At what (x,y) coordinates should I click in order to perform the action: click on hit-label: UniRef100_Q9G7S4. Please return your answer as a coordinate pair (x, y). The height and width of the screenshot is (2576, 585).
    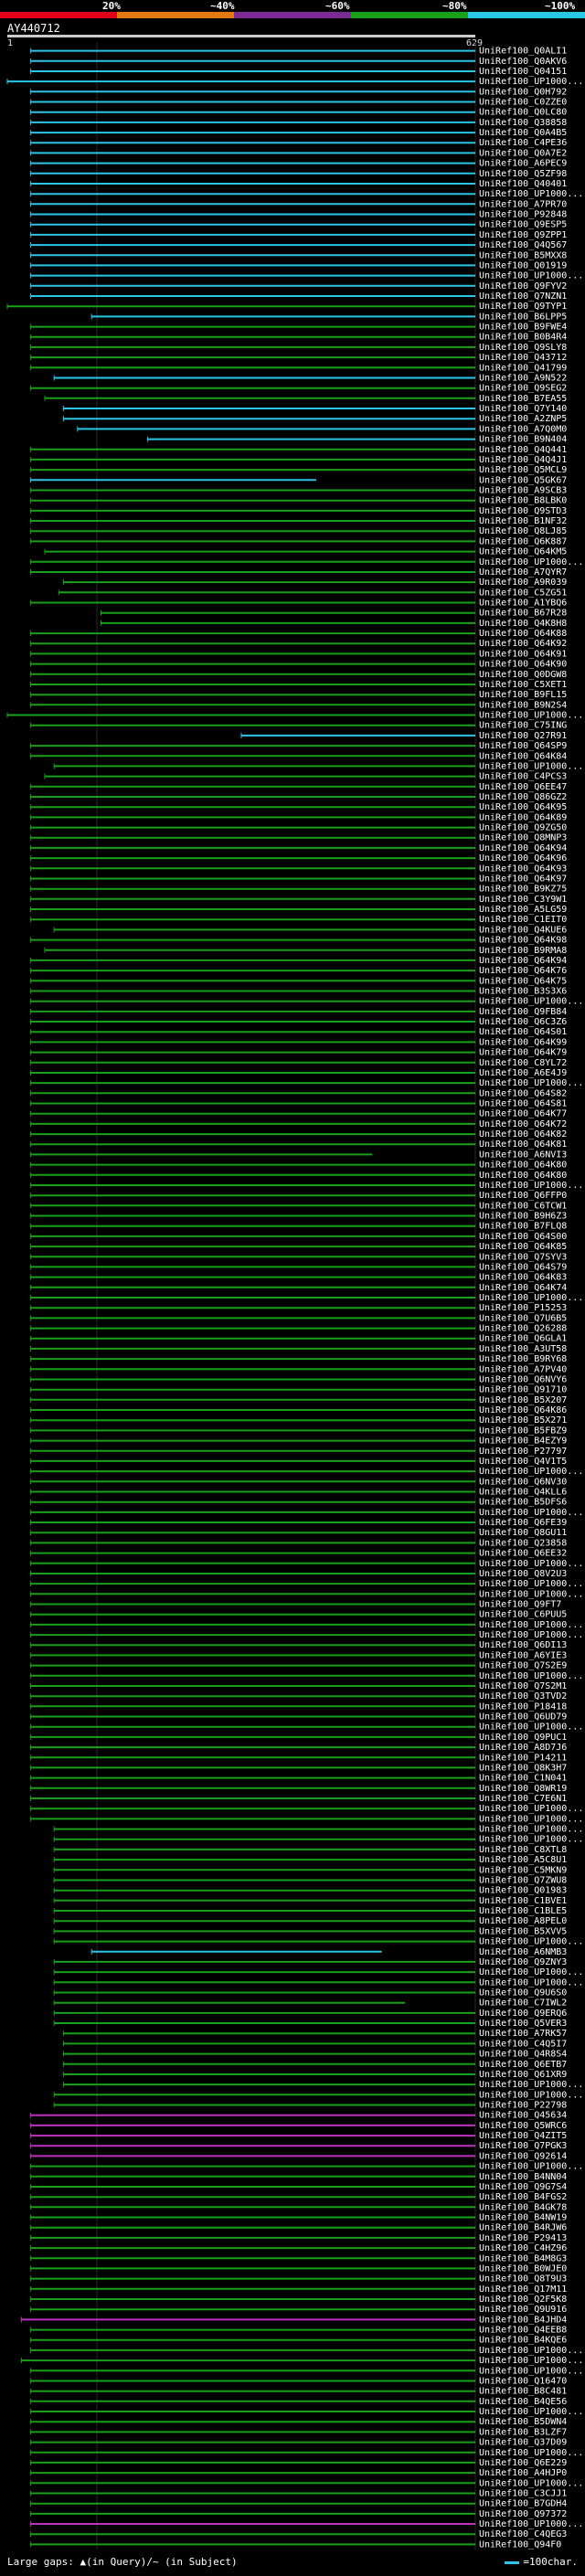
    Looking at the image, I should click on (523, 2187).